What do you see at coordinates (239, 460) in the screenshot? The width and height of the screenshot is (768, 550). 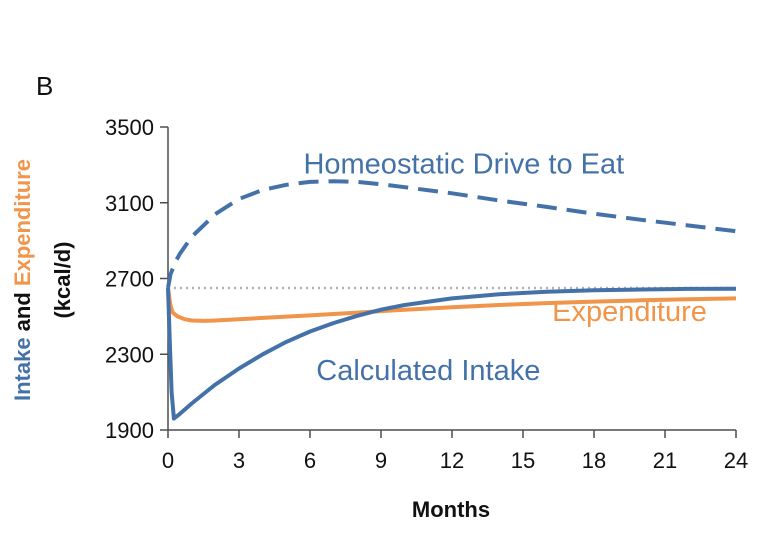 I see `x-tick-label: 3` at bounding box center [239, 460].